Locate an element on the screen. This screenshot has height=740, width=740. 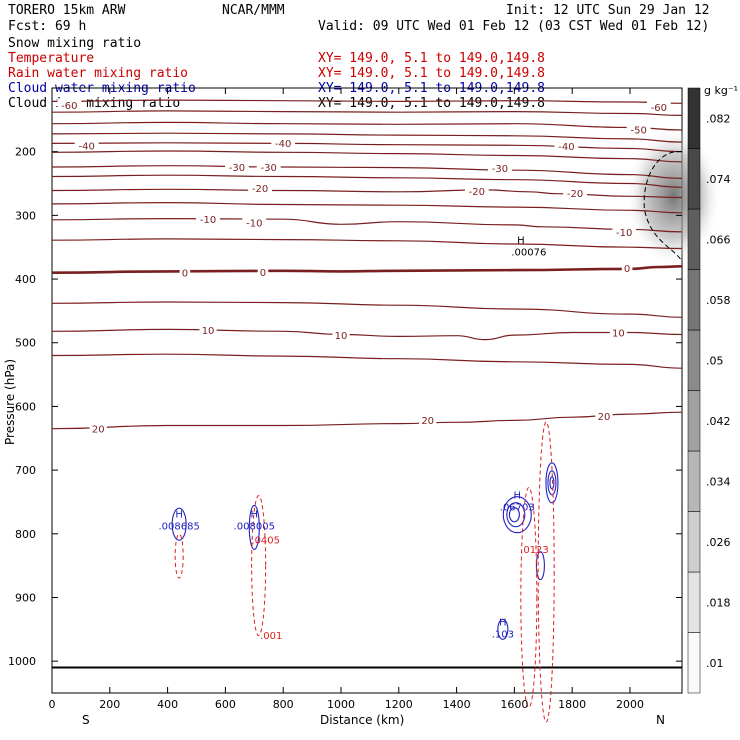
colorbar-label: .042 is located at coordinates (718, 421).